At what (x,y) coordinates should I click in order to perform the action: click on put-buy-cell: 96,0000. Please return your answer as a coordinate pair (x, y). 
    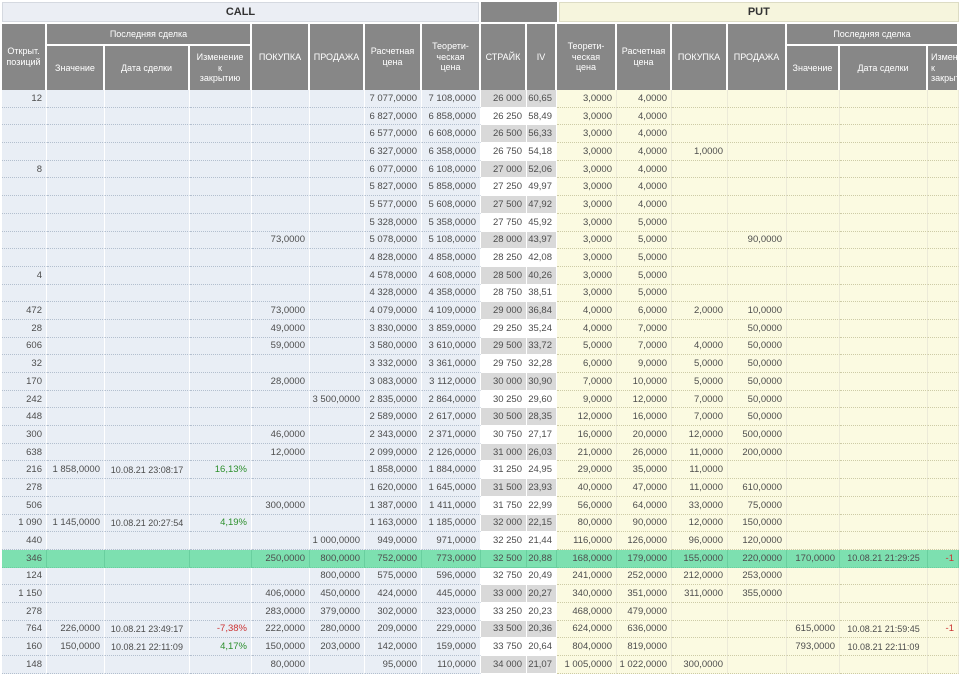
    Looking at the image, I should click on (700, 541).